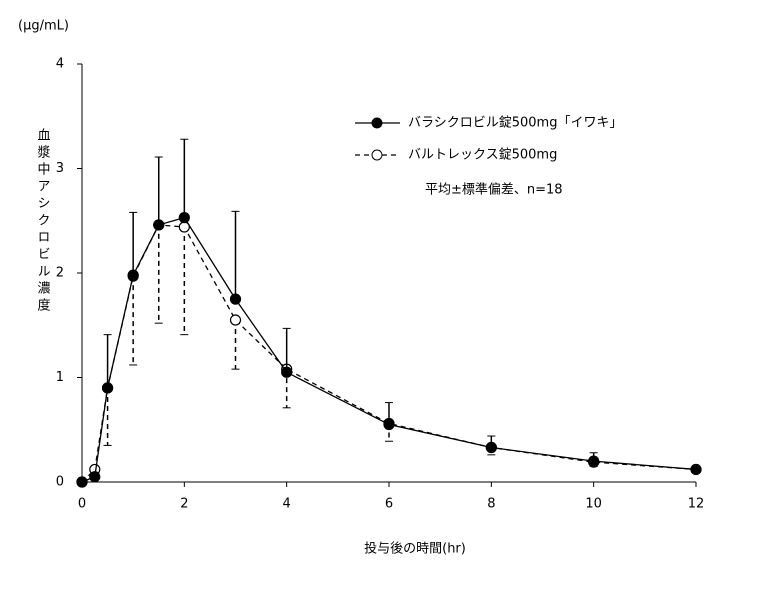  I want to click on annotation: 平均±標準偏差、n=18, so click(494, 190).